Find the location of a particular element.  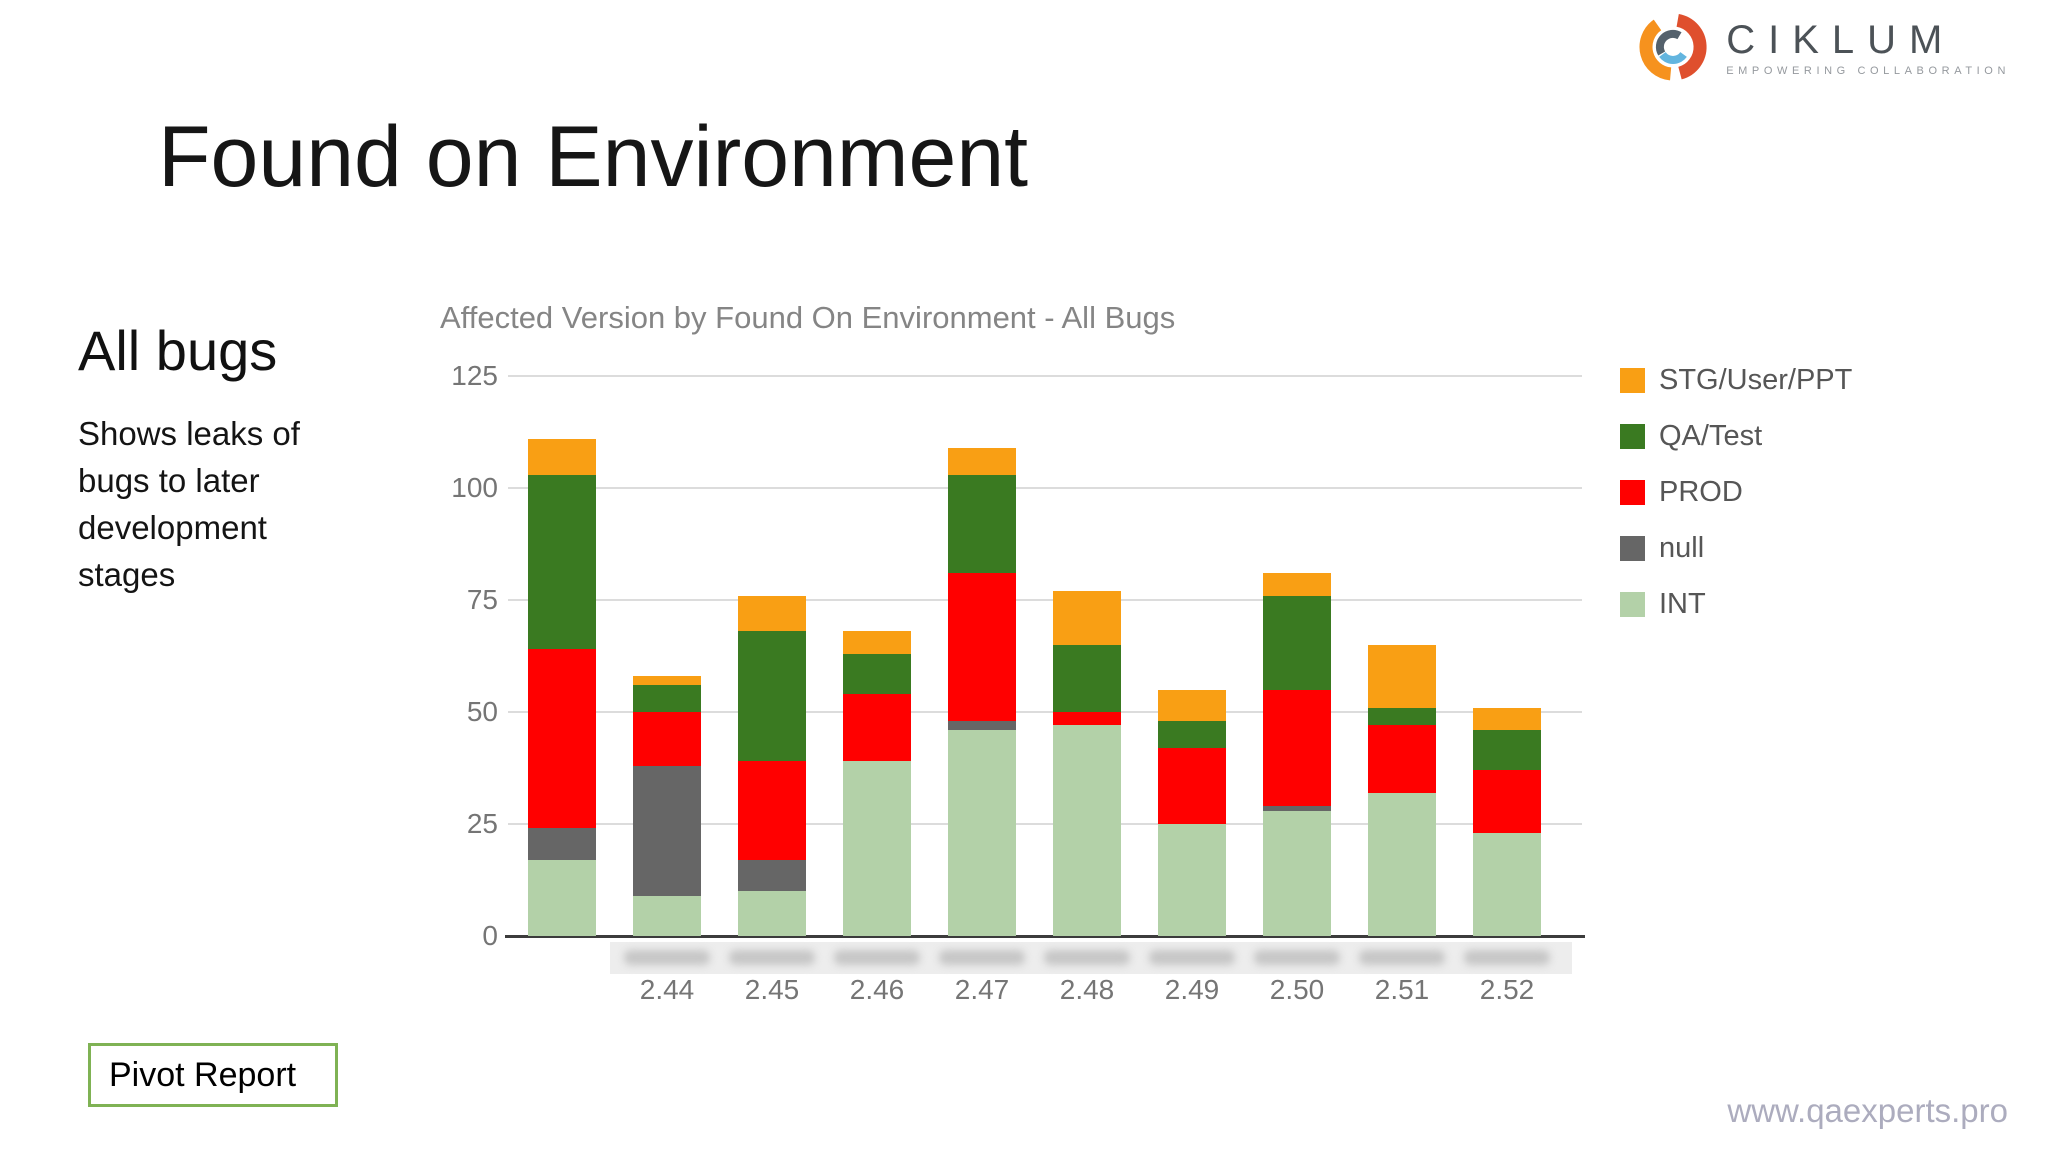

x-axis-label: 2.48 is located at coordinates (1087, 989).